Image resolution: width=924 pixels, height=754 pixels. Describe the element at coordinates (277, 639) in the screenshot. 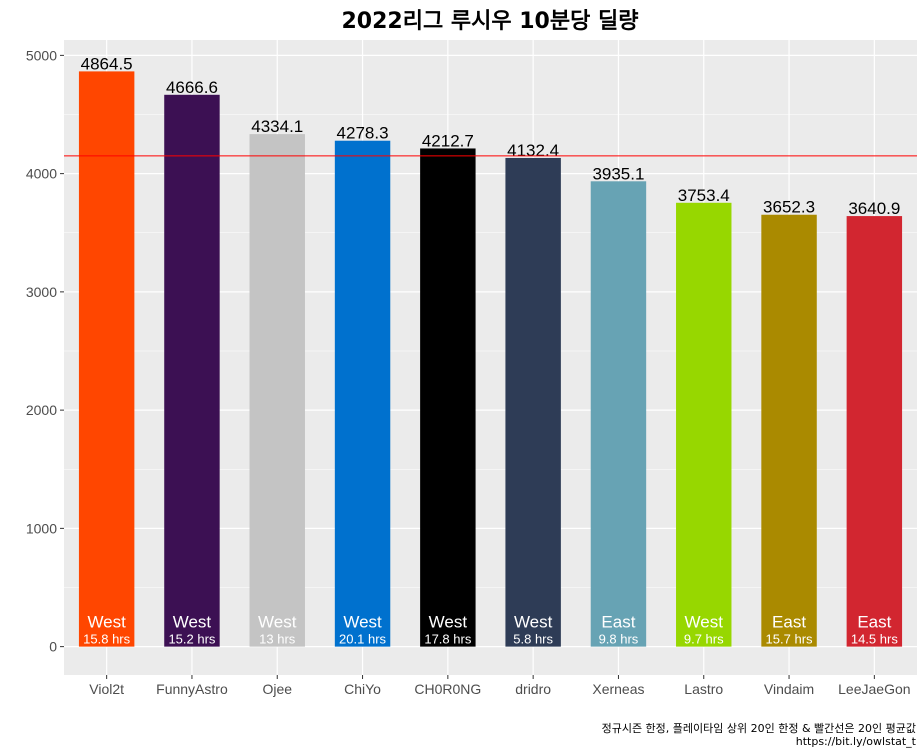

I see `hours-label: 13 hrs` at that location.